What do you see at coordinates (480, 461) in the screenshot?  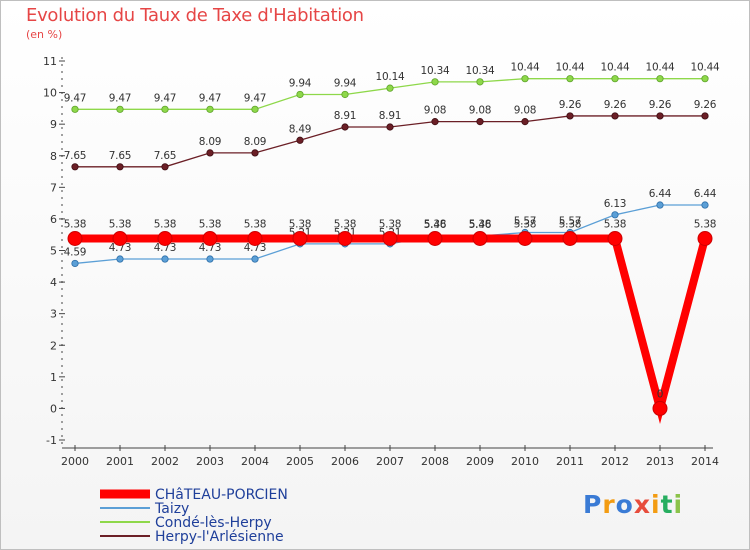 I see `x-tick-label: 2009` at bounding box center [480, 461].